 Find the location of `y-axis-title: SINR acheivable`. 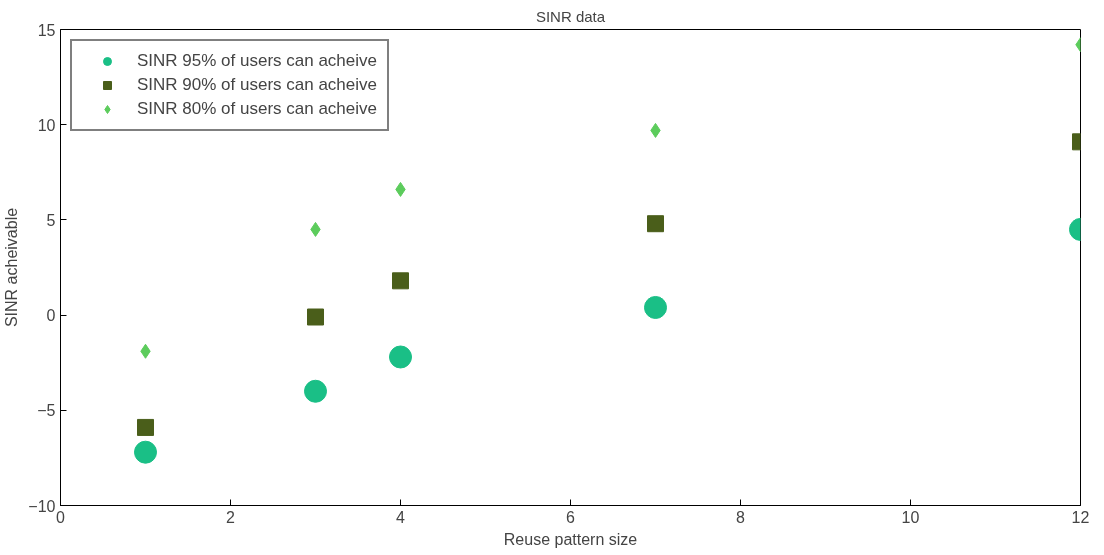

y-axis-title: SINR acheivable is located at coordinates (12, 267).